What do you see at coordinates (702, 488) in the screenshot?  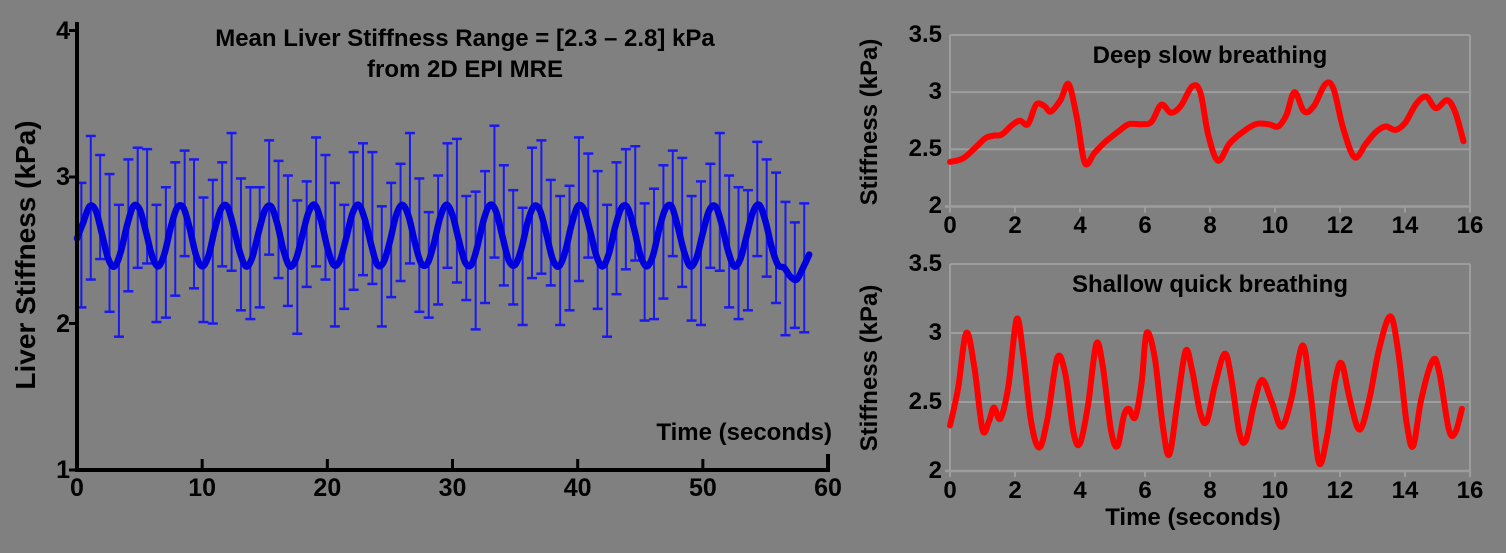 I see `liver-x-tick-label: 50` at bounding box center [702, 488].